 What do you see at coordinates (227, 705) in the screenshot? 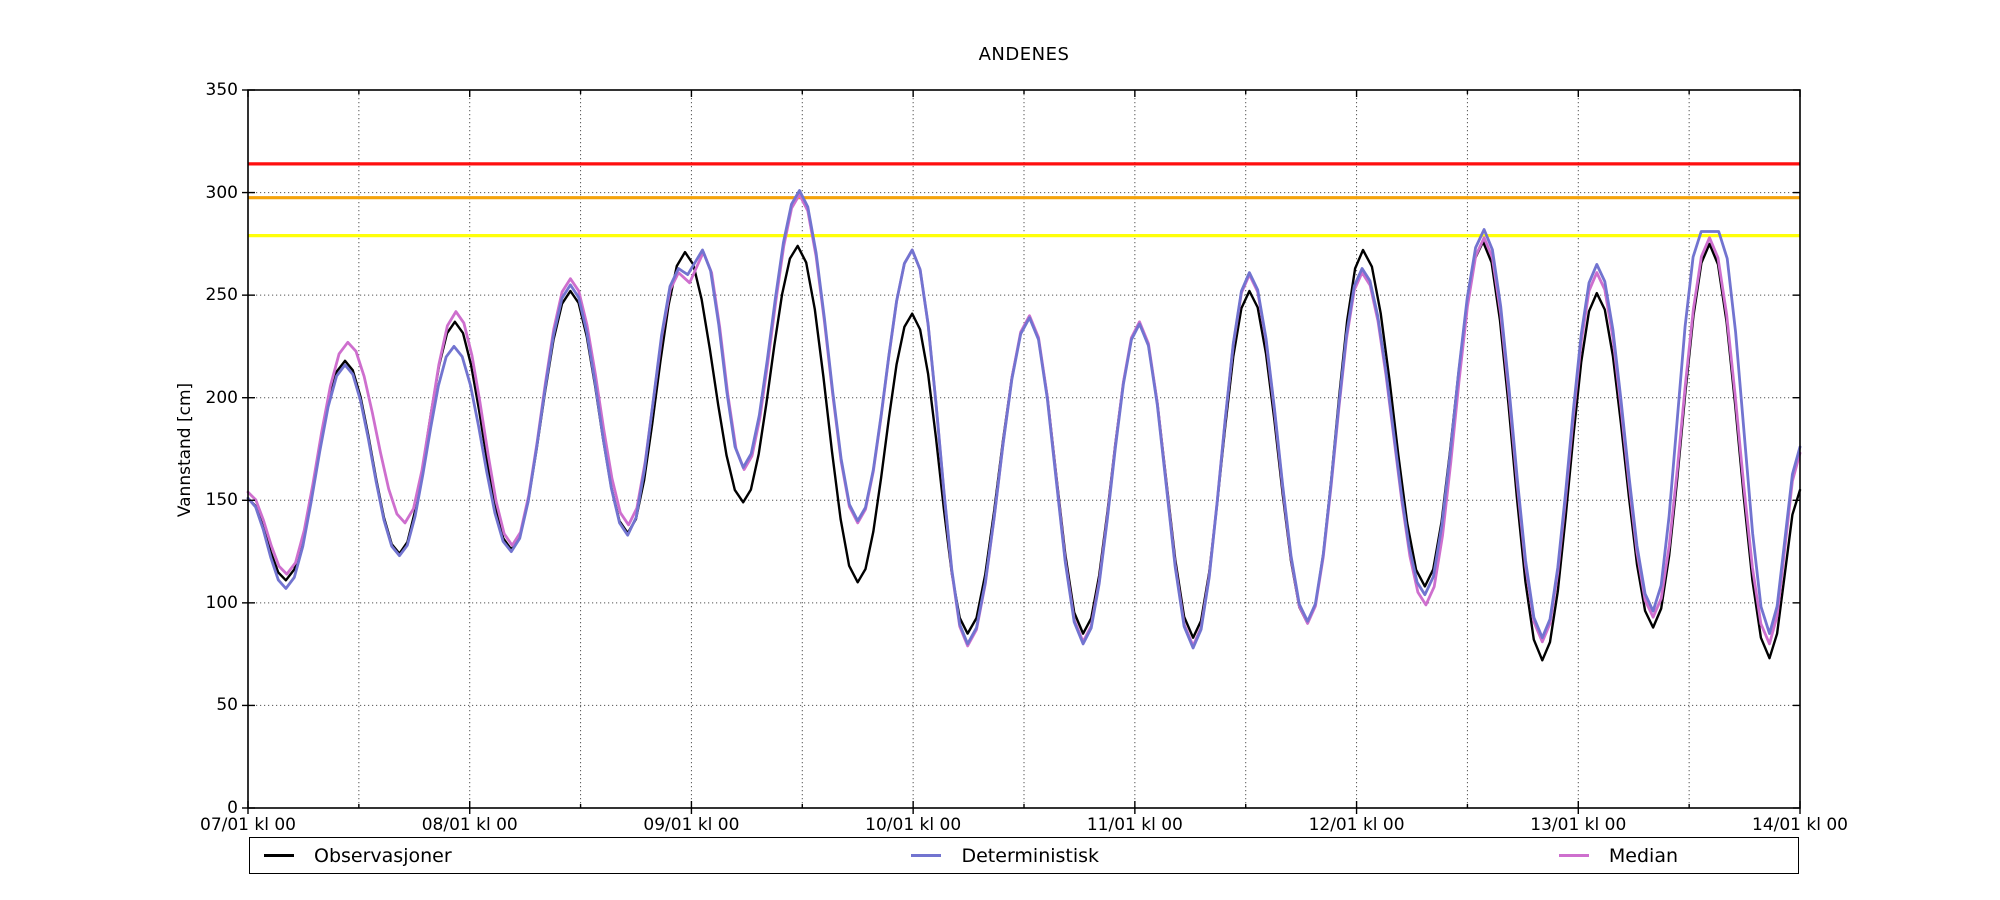
I see `y-tick-label: 50` at bounding box center [227, 705].